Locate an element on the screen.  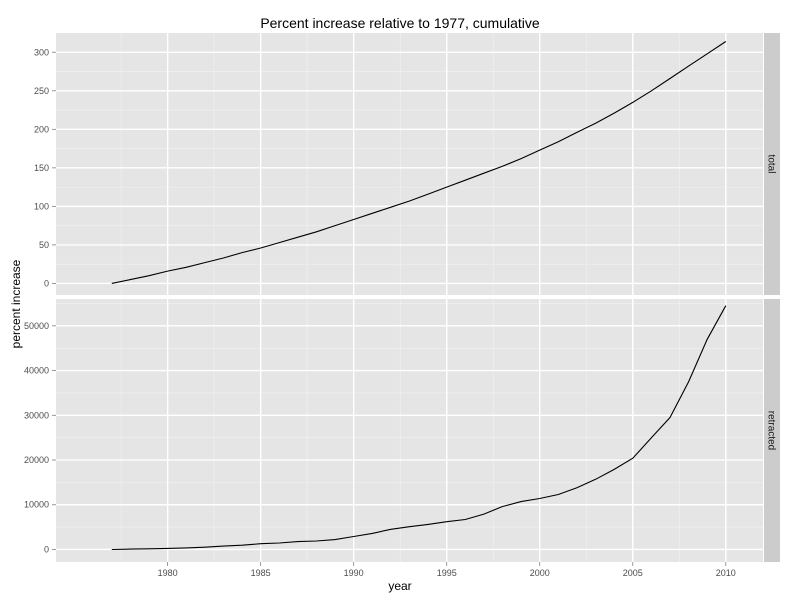
x-tick-label: 1985 is located at coordinates (261, 573).